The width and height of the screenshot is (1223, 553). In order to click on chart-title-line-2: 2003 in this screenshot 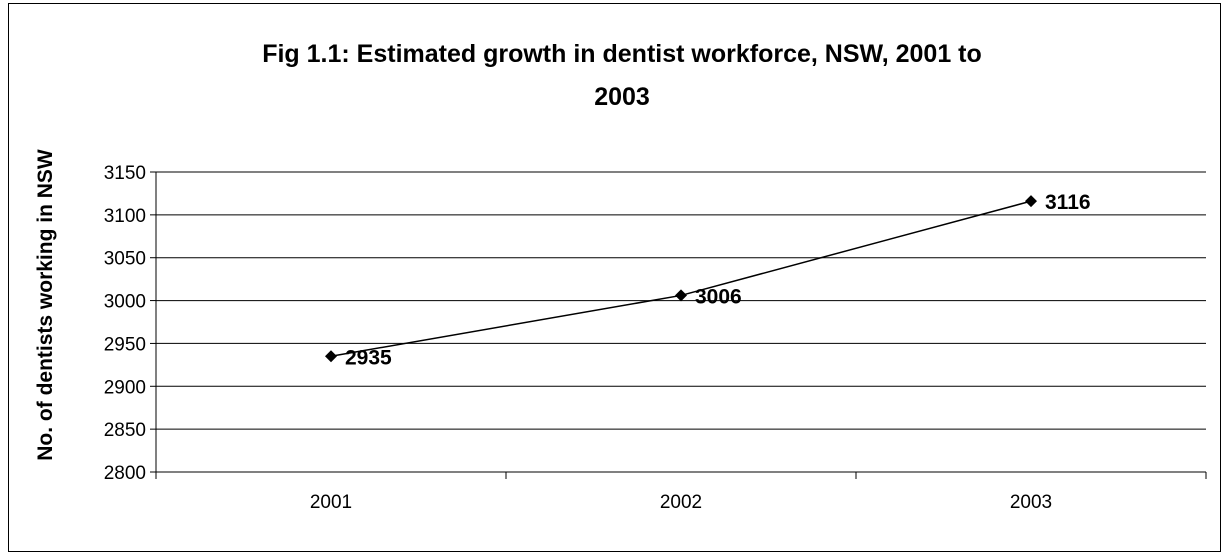, I will do `click(622, 97)`.